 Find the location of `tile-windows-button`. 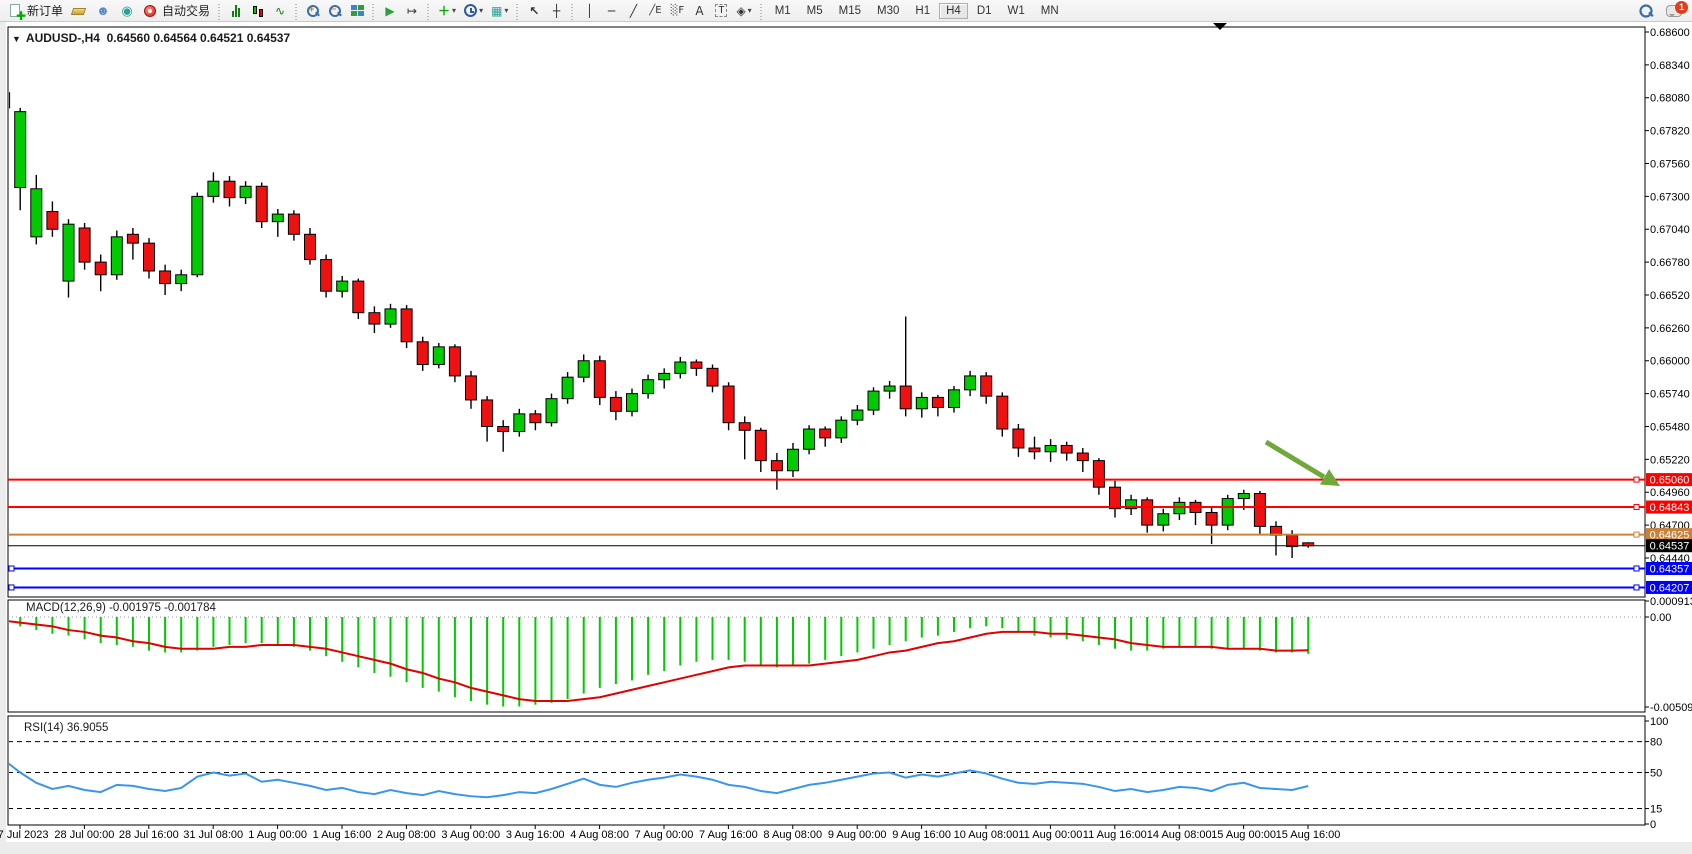

tile-windows-button is located at coordinates (357, 11).